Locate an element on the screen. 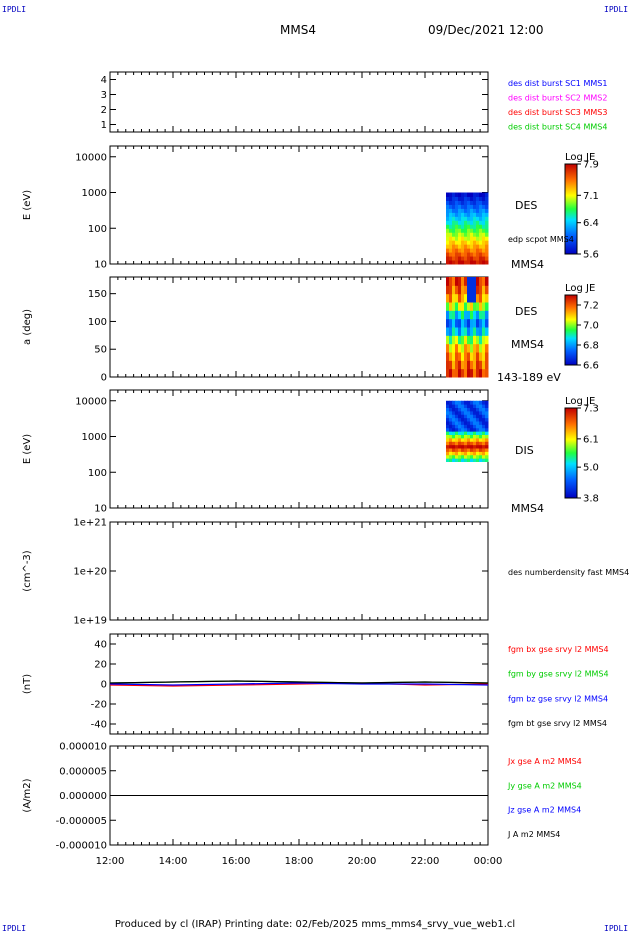  spacecraft-label: MMS4 is located at coordinates (527, 344).